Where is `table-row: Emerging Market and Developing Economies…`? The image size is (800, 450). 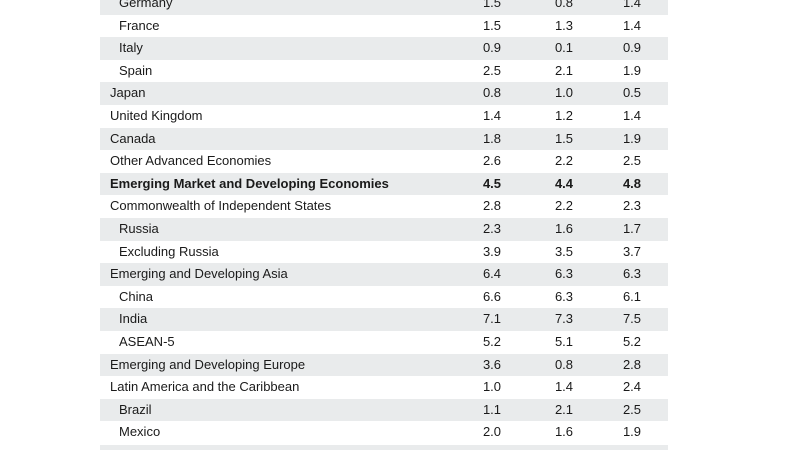
table-row: Emerging Market and Developing Economies… is located at coordinates (384, 184).